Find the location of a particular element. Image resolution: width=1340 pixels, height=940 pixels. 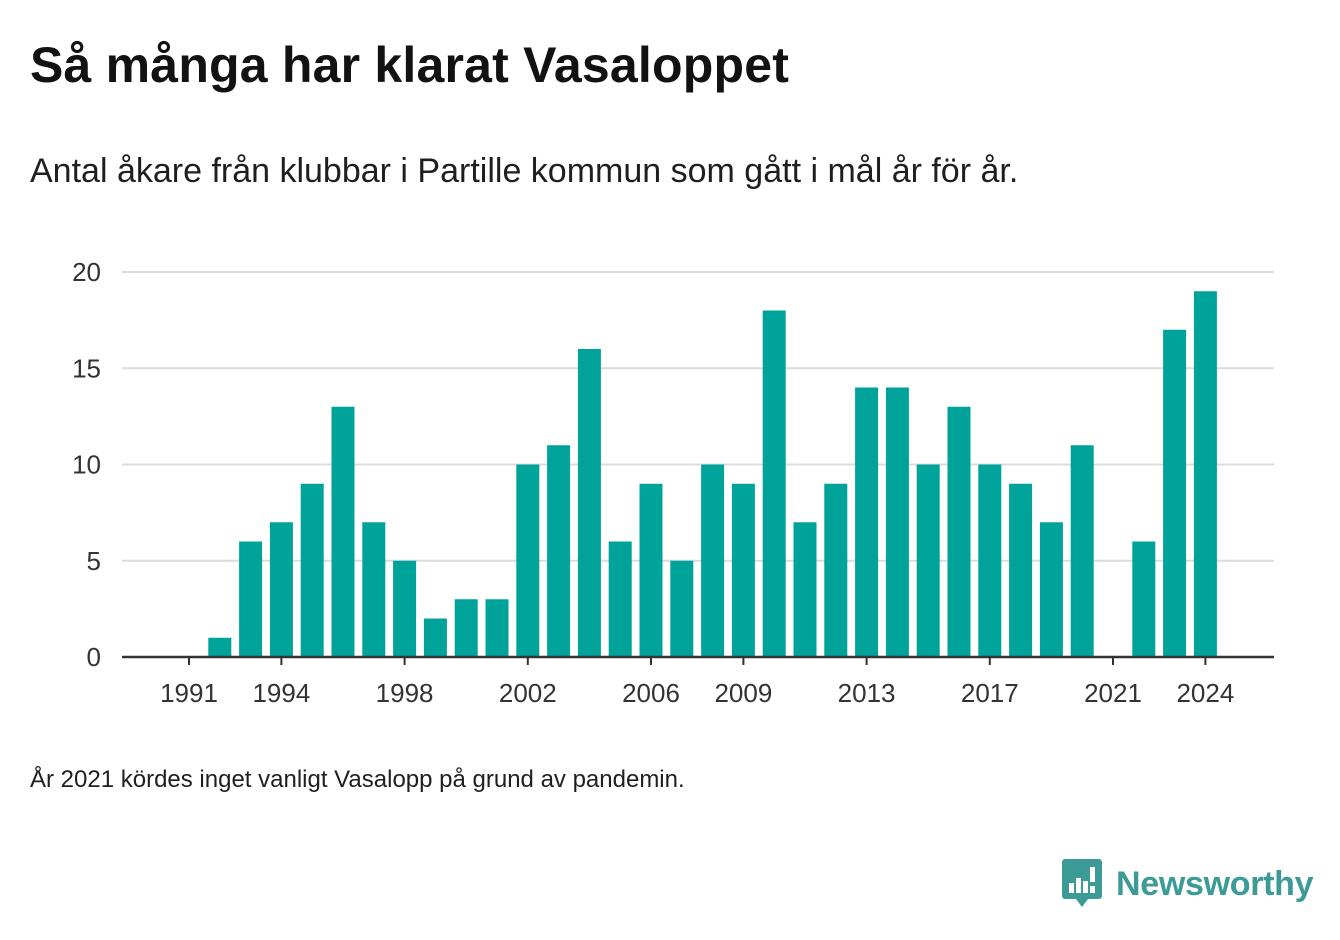

bar-2019 is located at coordinates (1051, 589).